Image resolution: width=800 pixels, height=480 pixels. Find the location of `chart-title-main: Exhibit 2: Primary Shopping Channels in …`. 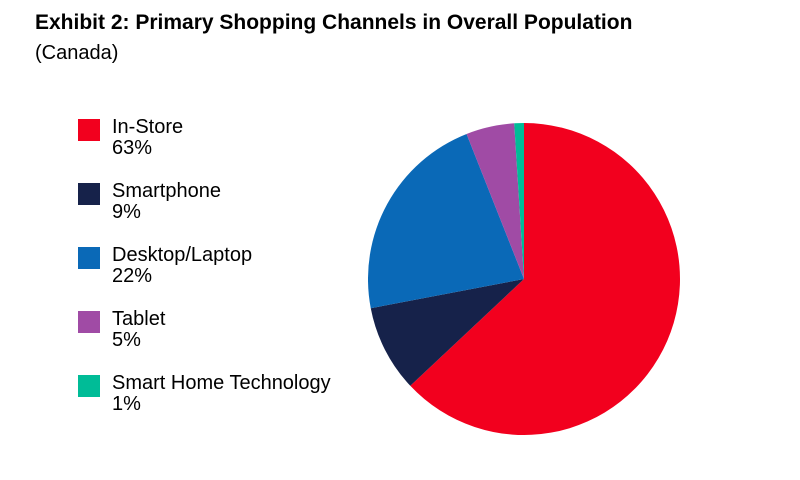

chart-title-main: Exhibit 2: Primary Shopping Channels in … is located at coordinates (334, 22).